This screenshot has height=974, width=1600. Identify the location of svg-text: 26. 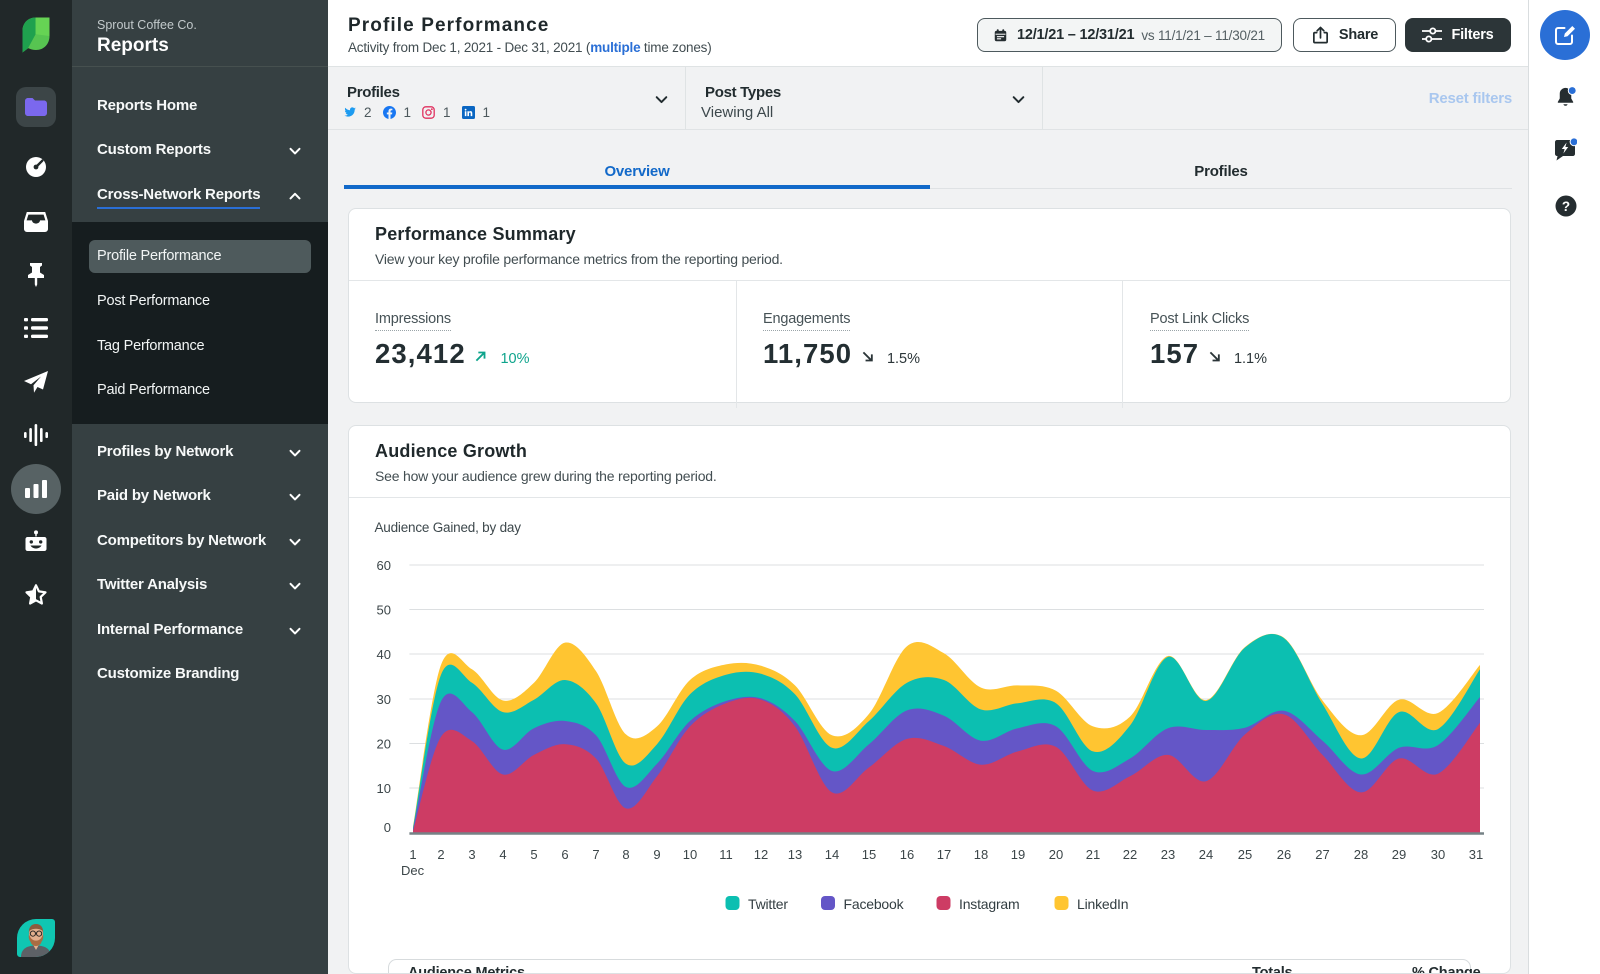
(1284, 854).